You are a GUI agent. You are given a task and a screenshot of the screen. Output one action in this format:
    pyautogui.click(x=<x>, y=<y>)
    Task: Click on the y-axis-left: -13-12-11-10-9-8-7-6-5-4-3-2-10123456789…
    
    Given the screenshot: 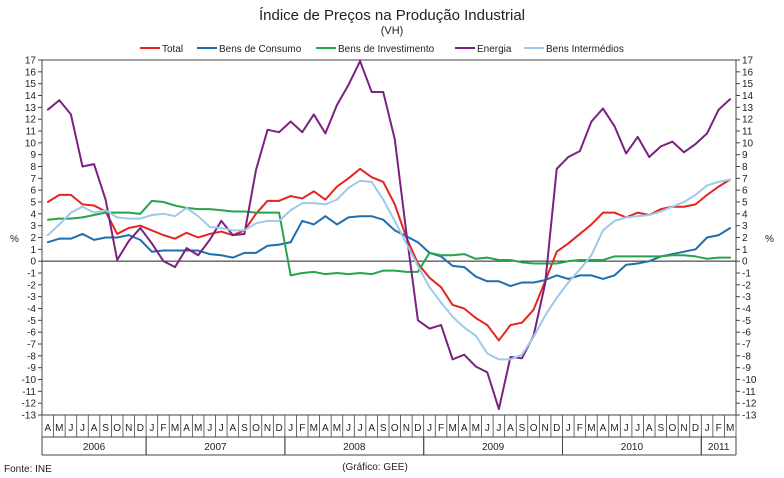 What is the action you would take?
    pyautogui.click(x=32, y=239)
    